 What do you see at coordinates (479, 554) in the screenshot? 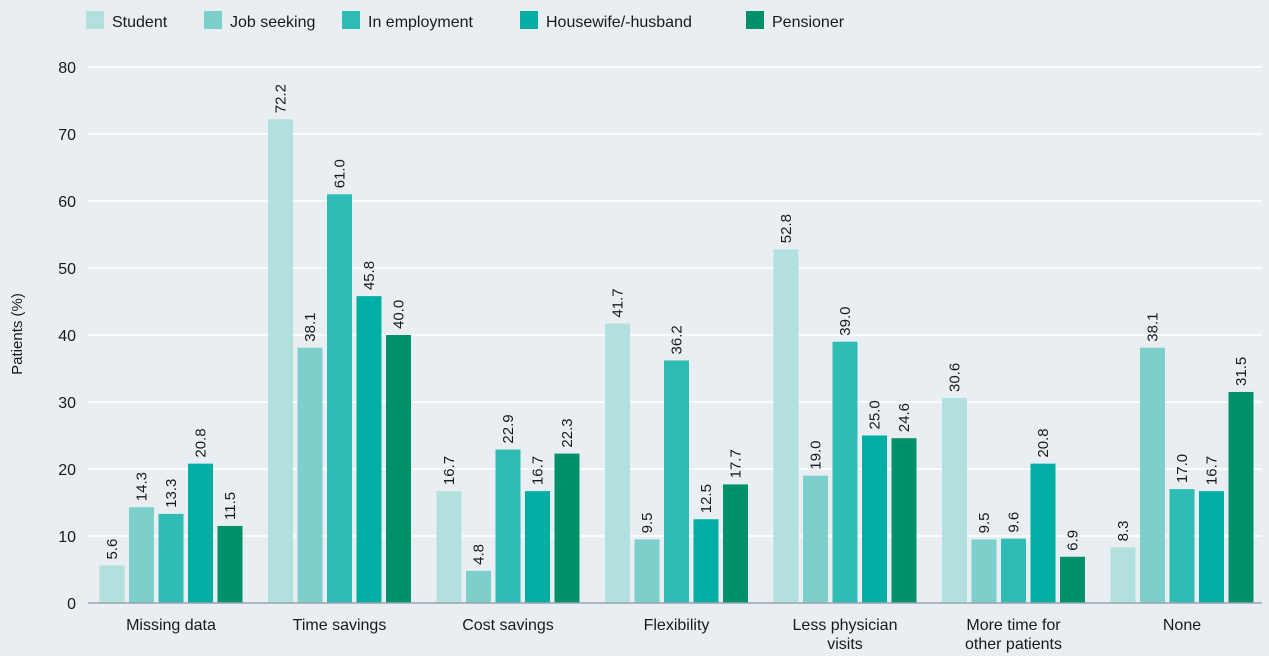
I see `bar-value-label: 4.8` at bounding box center [479, 554].